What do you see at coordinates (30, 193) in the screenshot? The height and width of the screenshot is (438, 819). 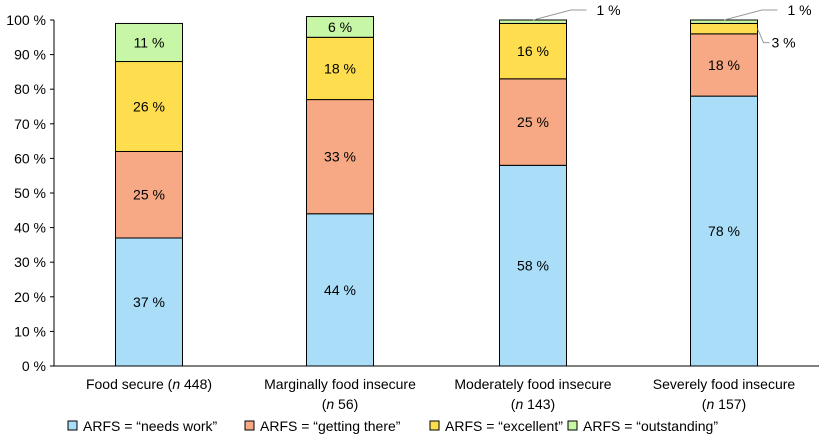 I see `y-tick-label: 50 %` at bounding box center [30, 193].